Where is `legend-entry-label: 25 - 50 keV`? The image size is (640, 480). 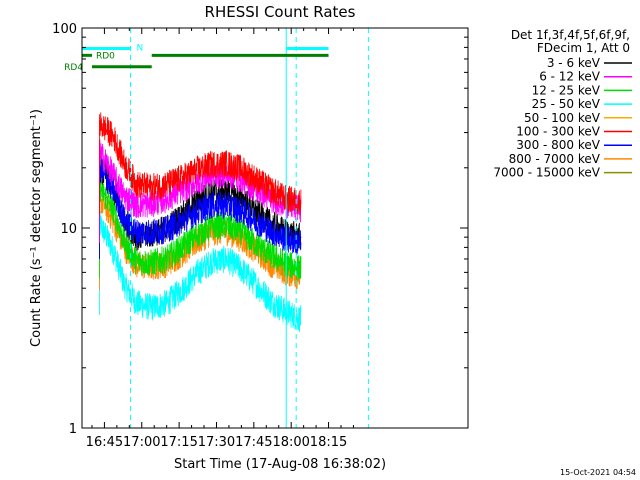 legend-entry-label: 25 - 50 keV is located at coordinates (566, 104).